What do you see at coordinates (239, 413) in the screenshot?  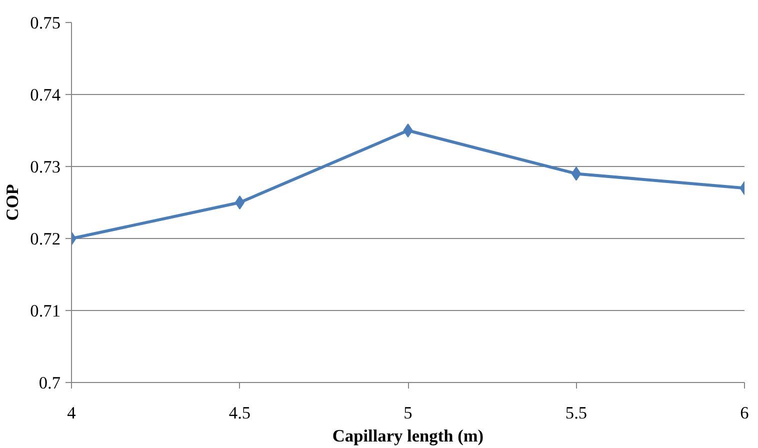 I see `x-tick-label: 4.5` at bounding box center [239, 413].